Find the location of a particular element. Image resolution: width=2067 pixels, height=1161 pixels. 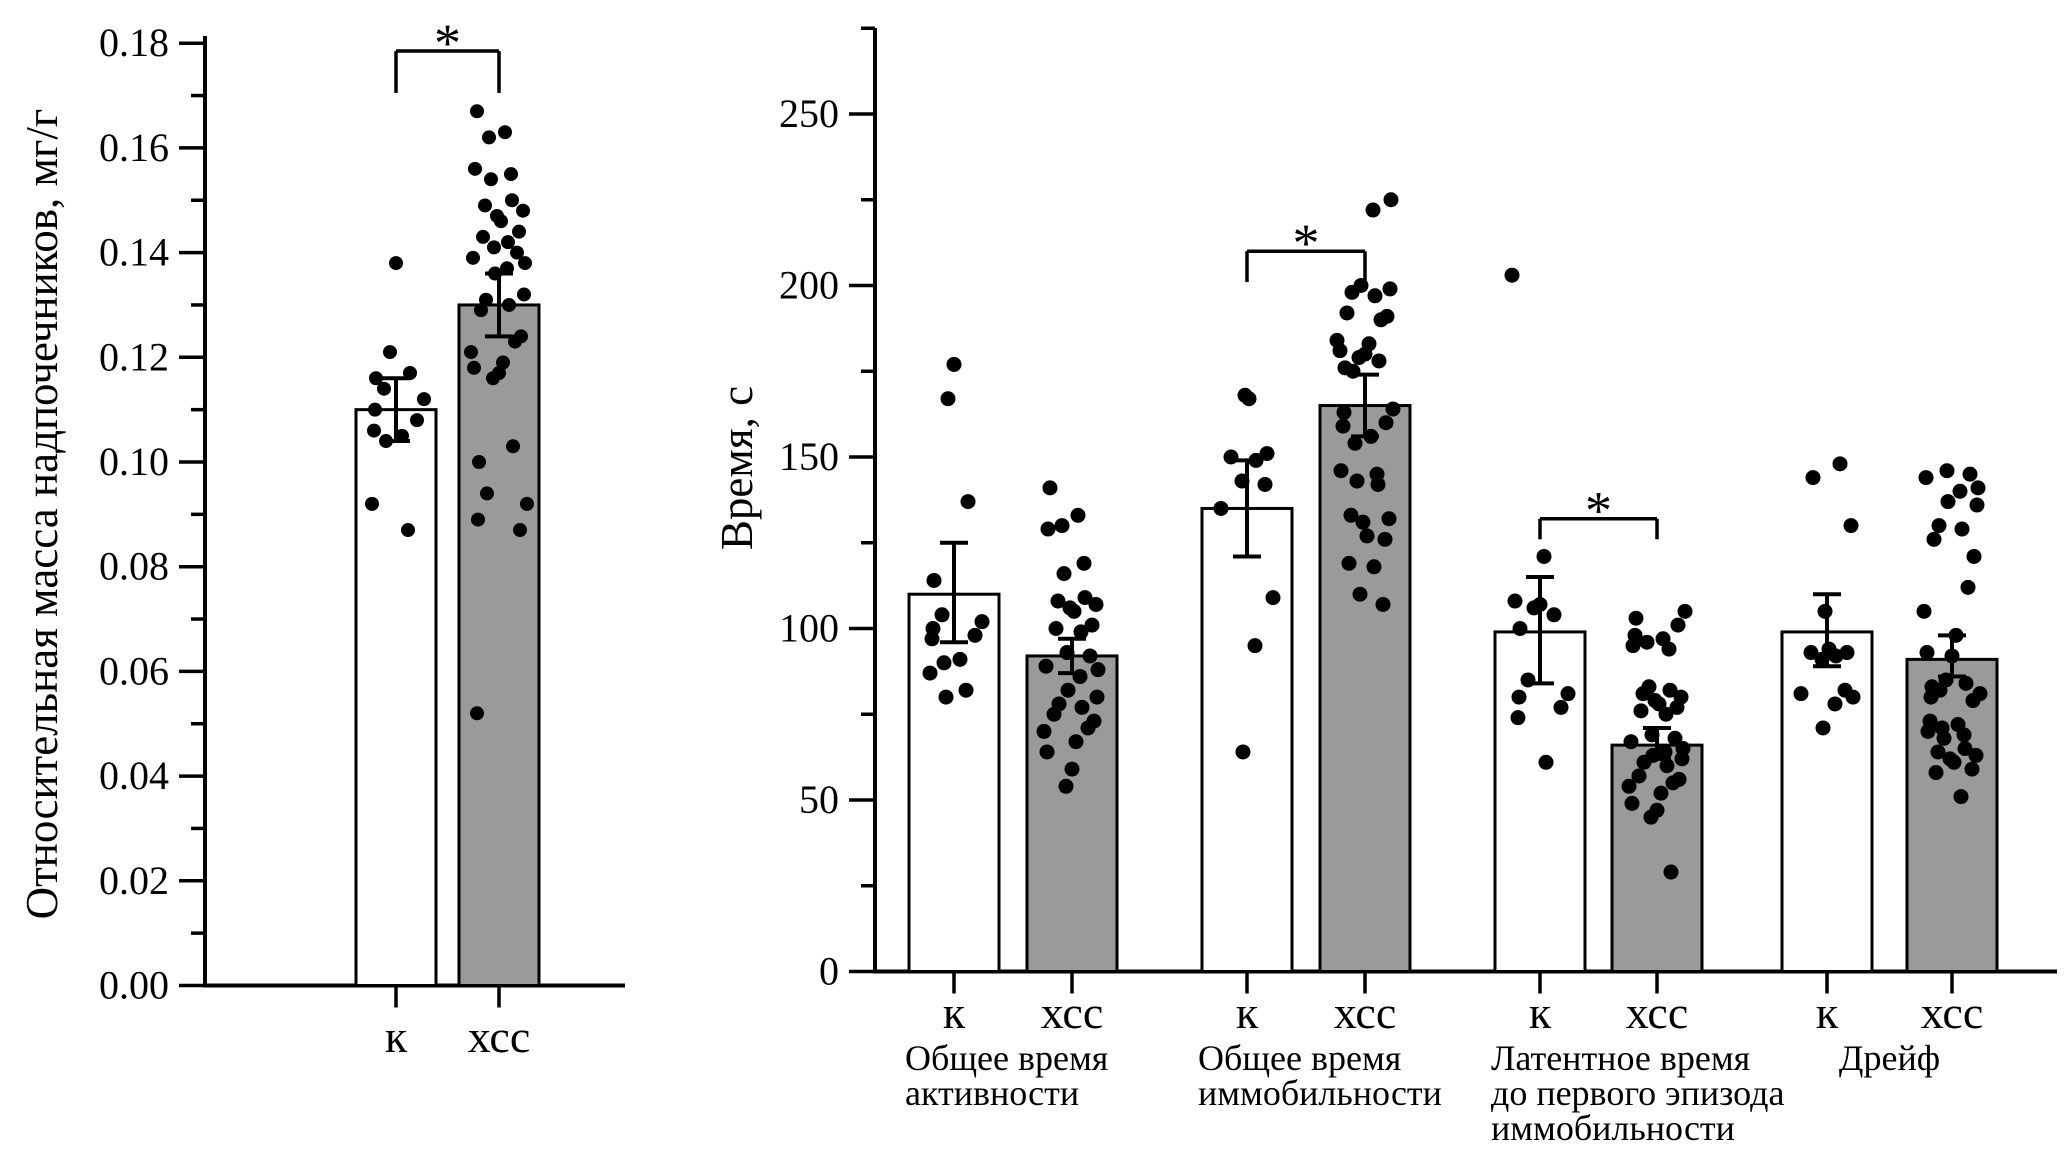

y-tick-label: 0.10 is located at coordinates (134, 461).